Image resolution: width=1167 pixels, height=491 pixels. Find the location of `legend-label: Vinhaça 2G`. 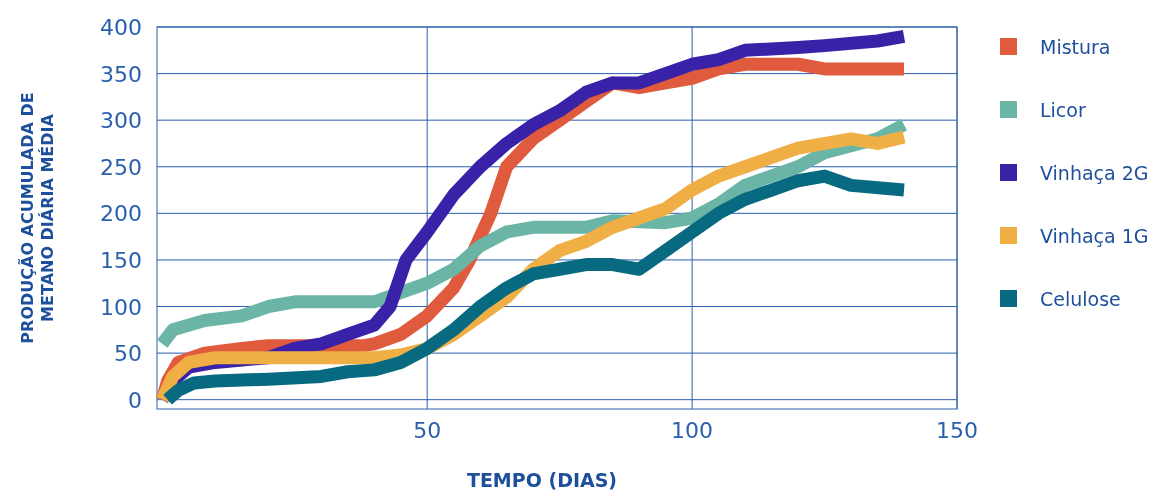

legend-label: Vinhaça 2G is located at coordinates (1094, 173).